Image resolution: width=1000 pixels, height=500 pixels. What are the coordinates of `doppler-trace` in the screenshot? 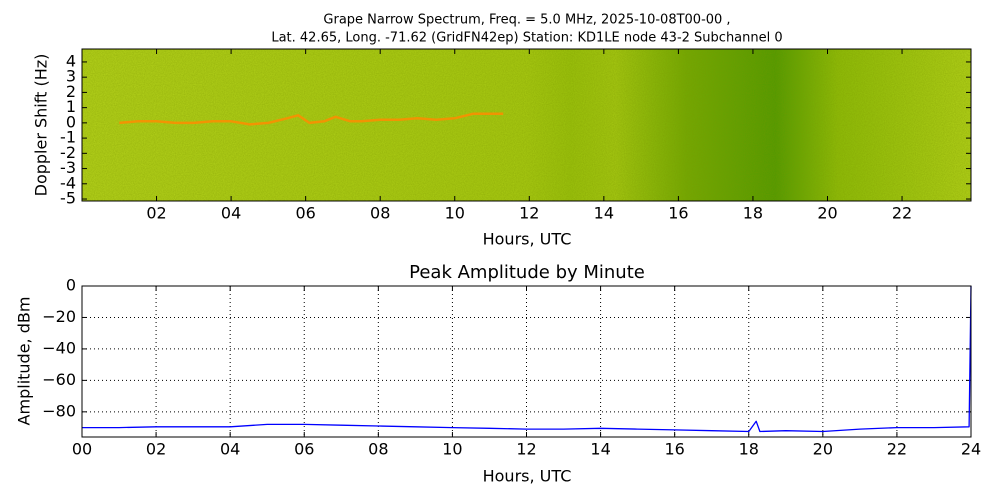 It's located at (311, 119).